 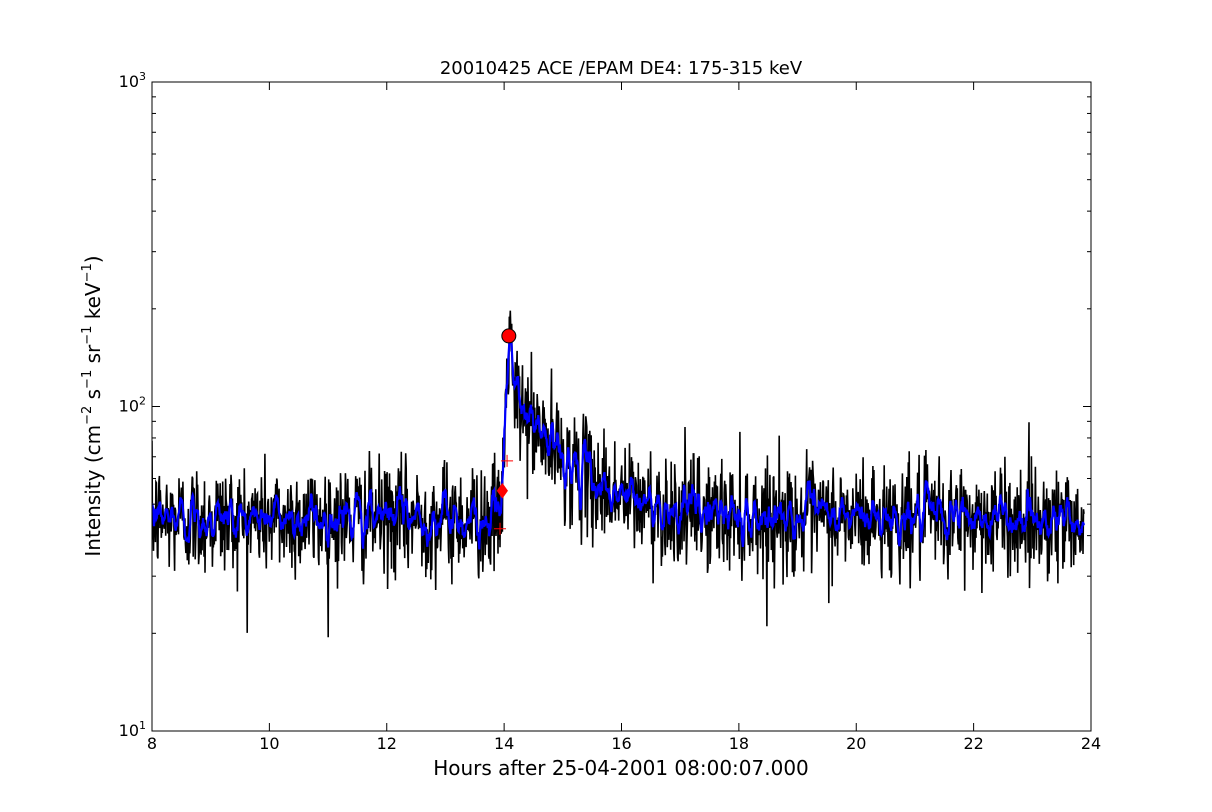 What do you see at coordinates (973, 743) in the screenshot?
I see `x-tick-label: 22` at bounding box center [973, 743].